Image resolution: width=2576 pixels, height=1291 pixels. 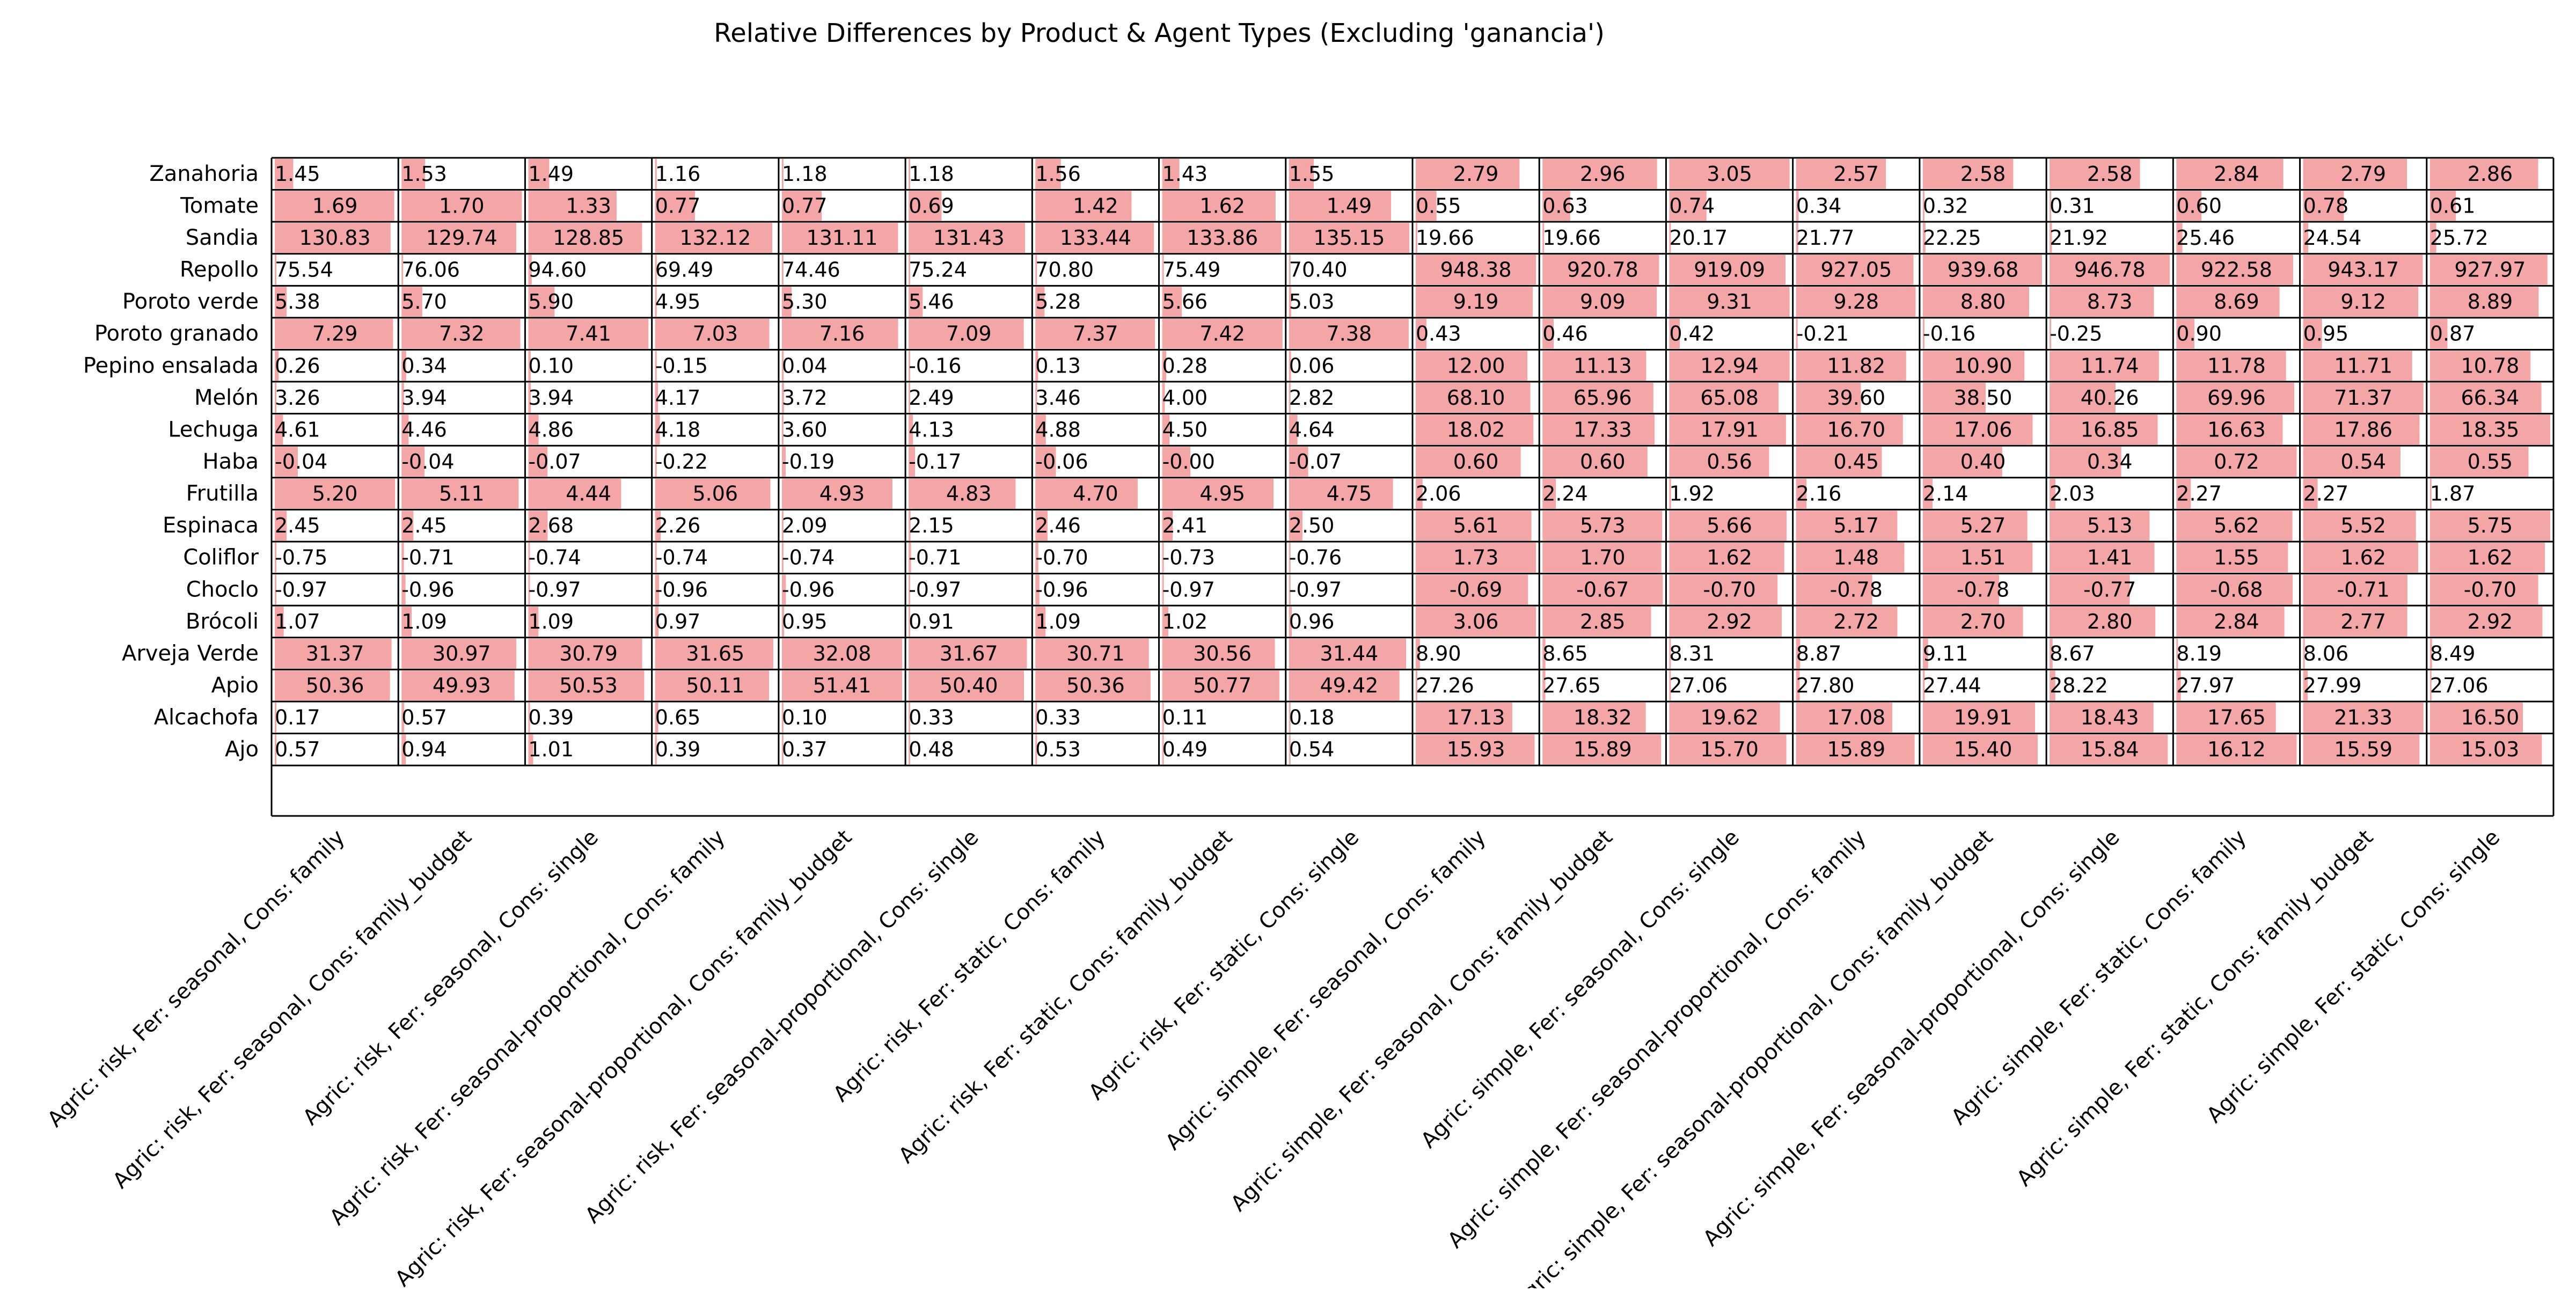 What do you see at coordinates (2079, 685) in the screenshot?
I see `cell-value: 28.22` at bounding box center [2079, 685].